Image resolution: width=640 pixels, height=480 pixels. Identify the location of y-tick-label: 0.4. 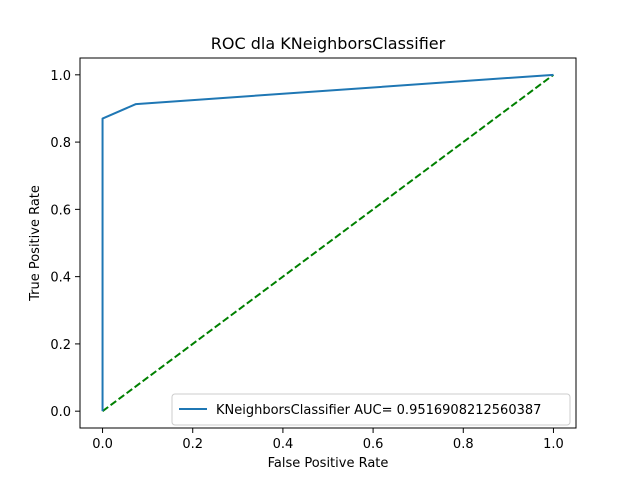
(60, 278).